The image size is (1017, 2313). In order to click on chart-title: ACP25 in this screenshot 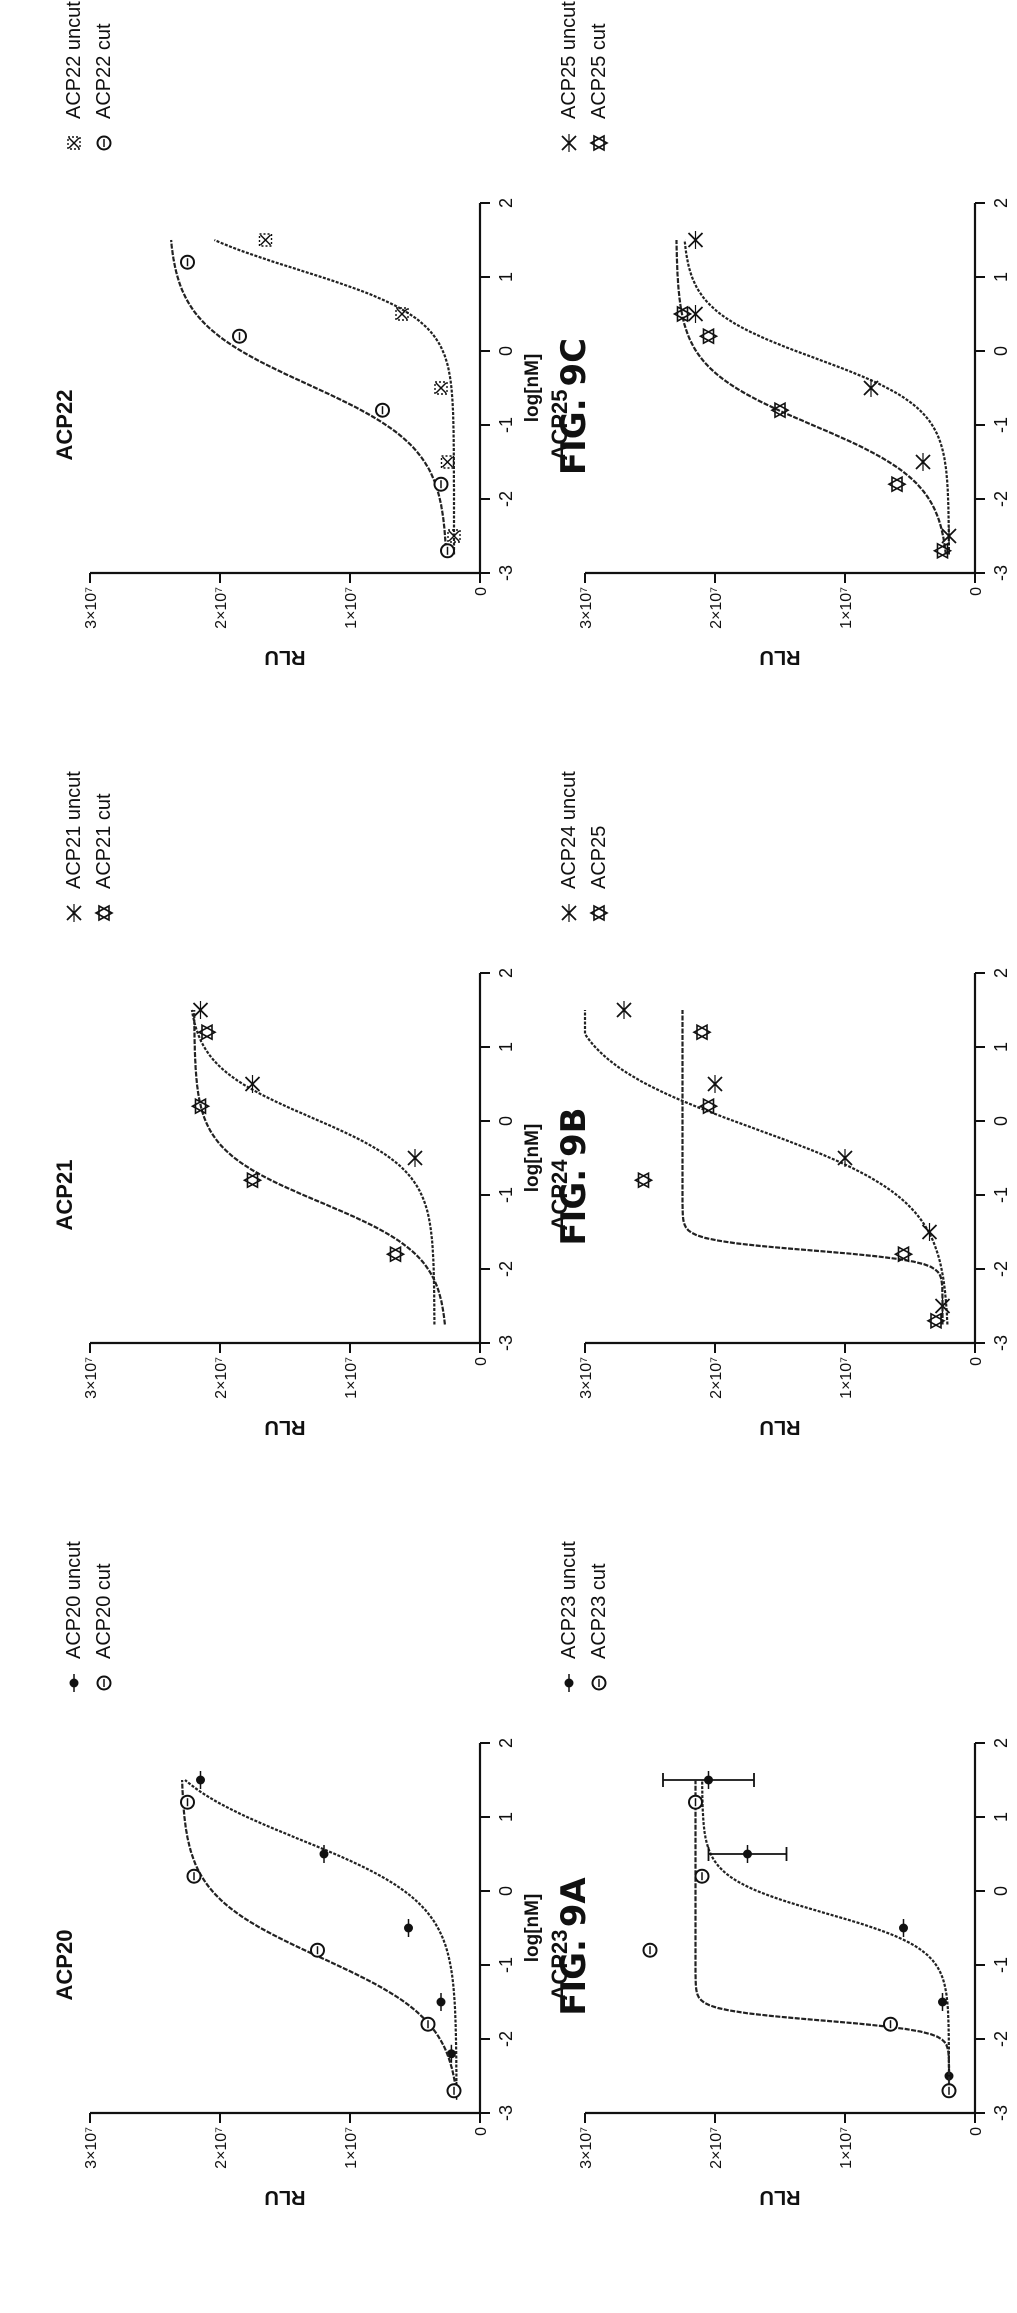, I will do `click(559, 425)`.